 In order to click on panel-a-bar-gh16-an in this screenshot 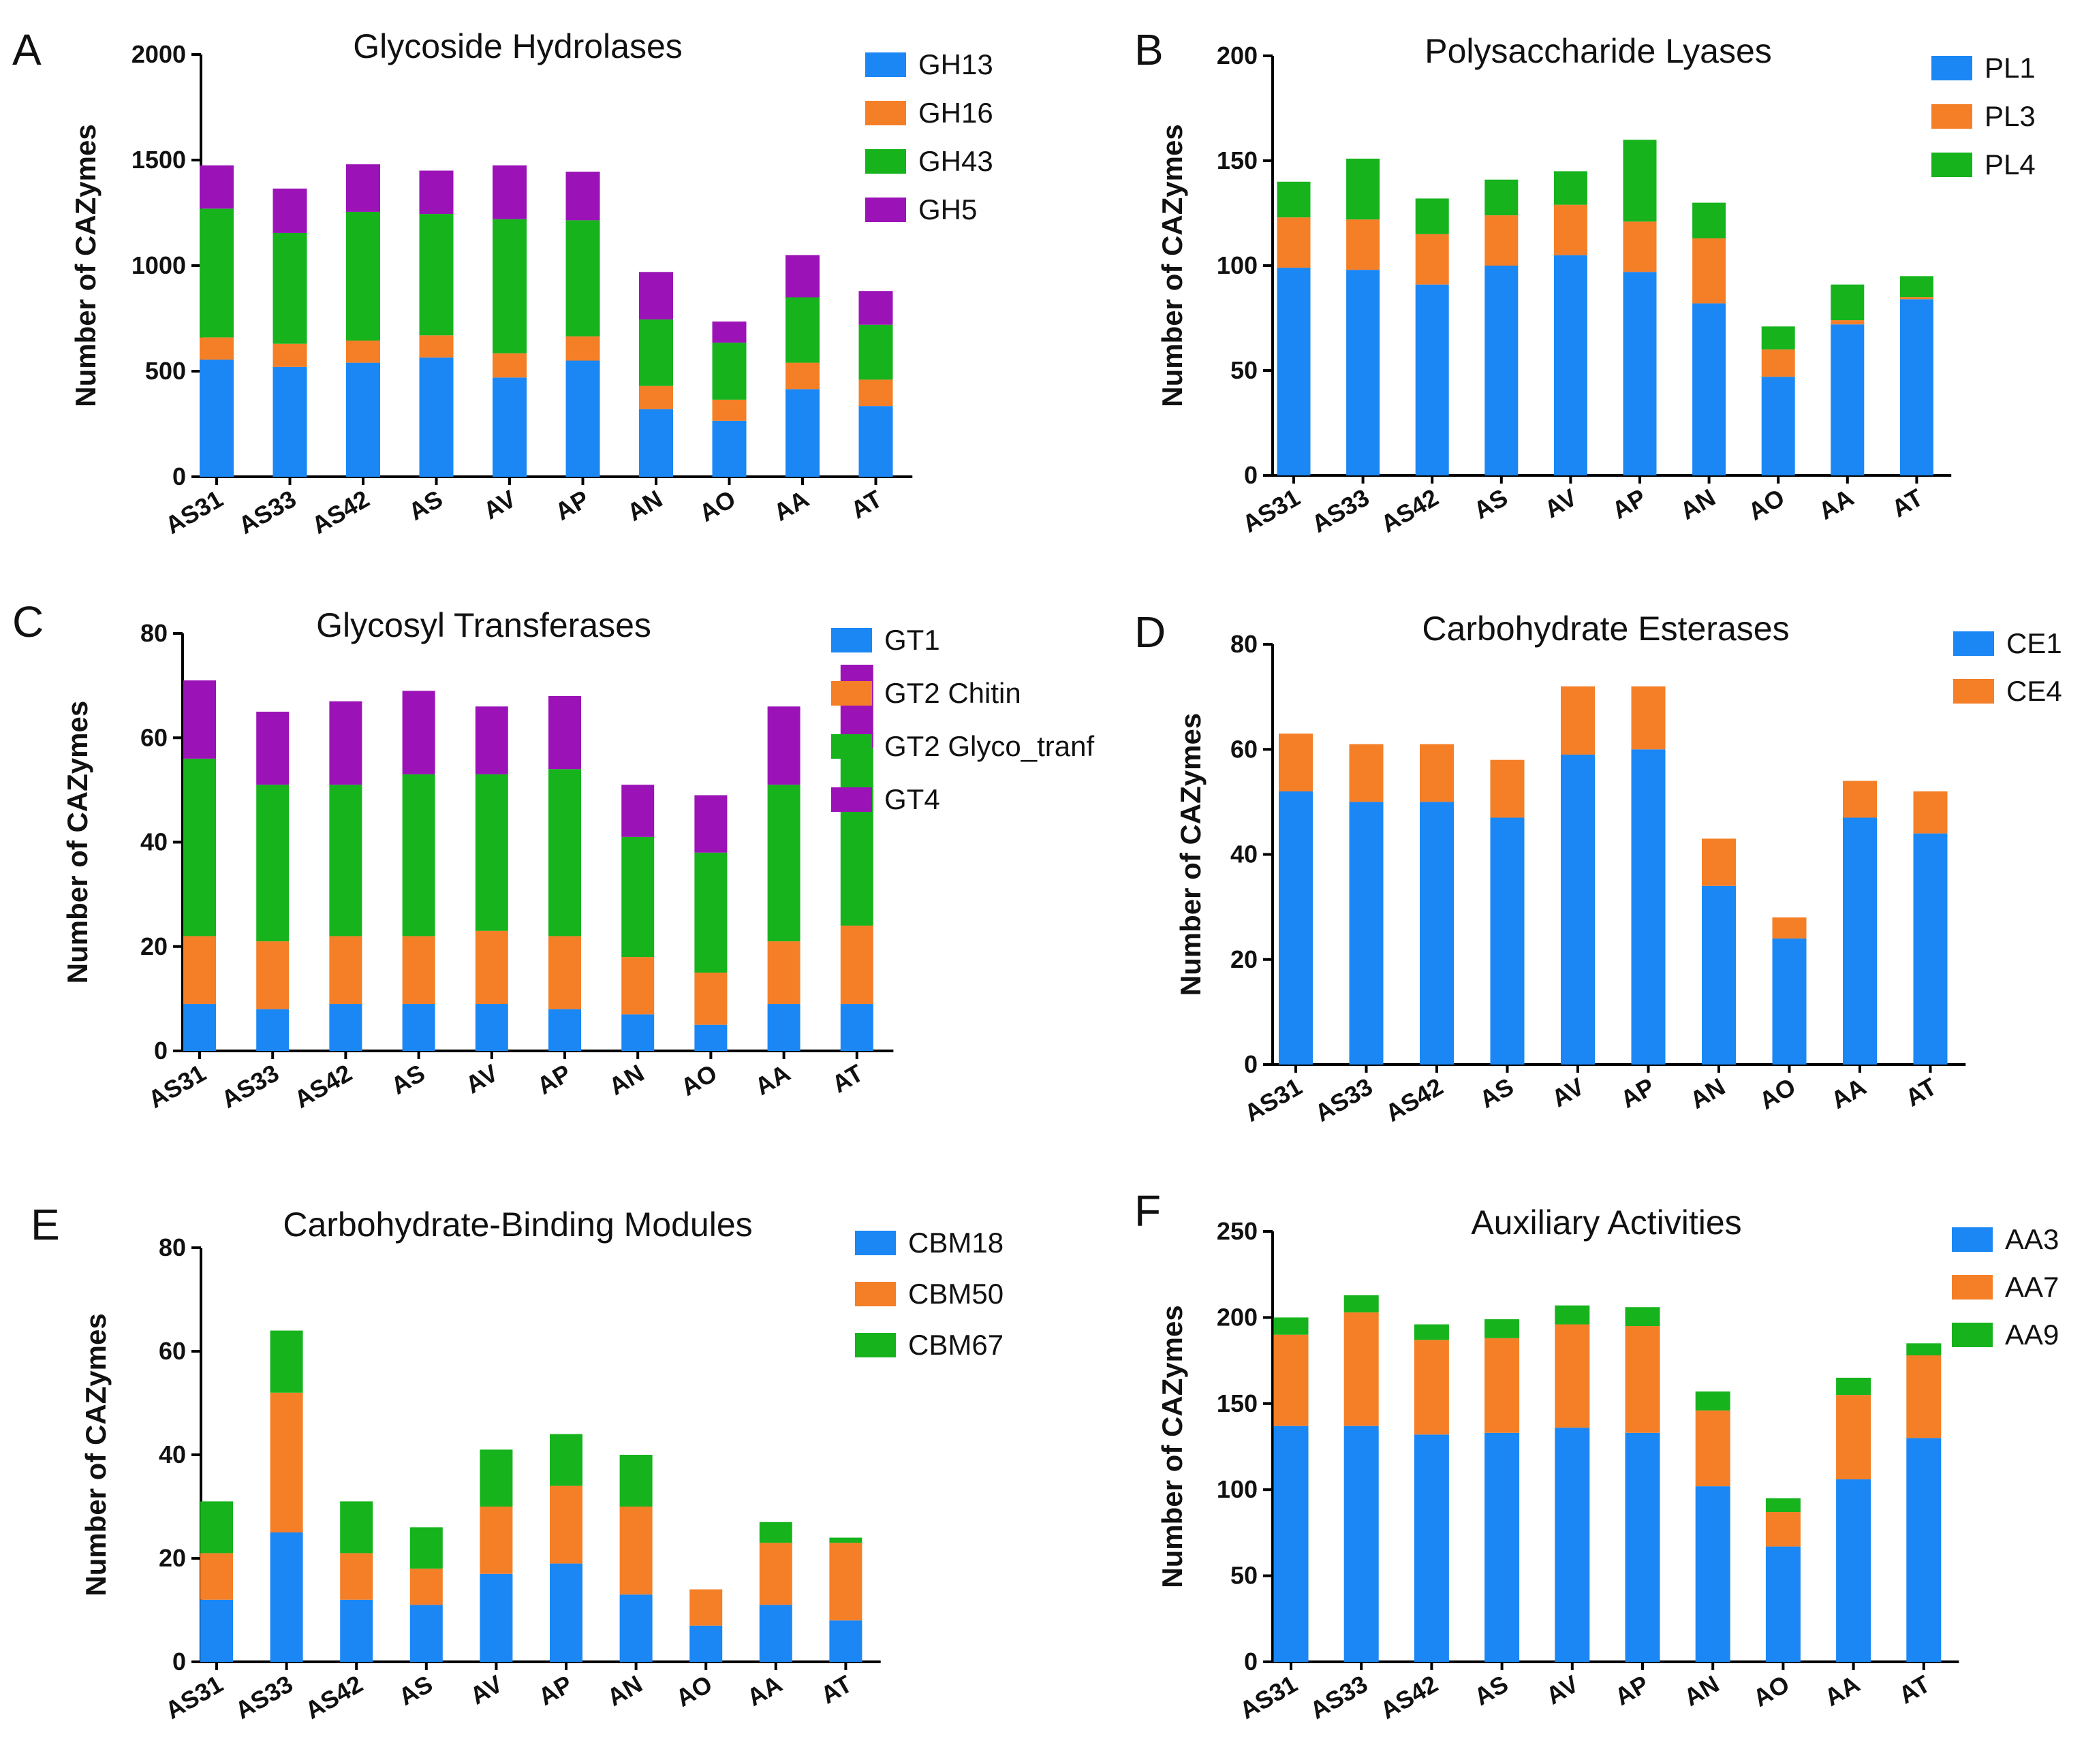, I will do `click(656, 397)`.